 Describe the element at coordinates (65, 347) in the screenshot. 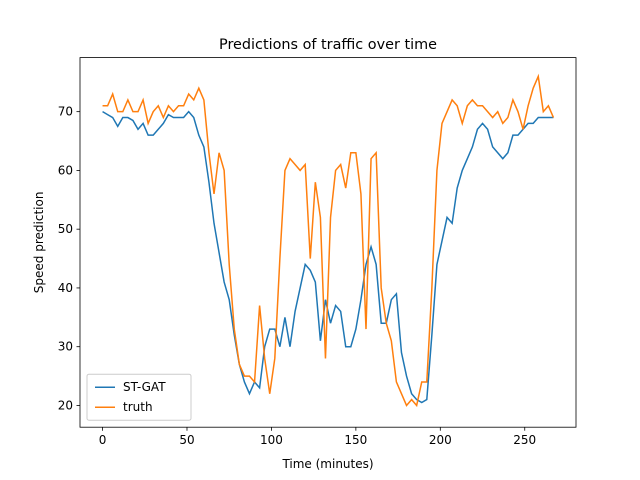

I see `y-tick-label: 30` at that location.